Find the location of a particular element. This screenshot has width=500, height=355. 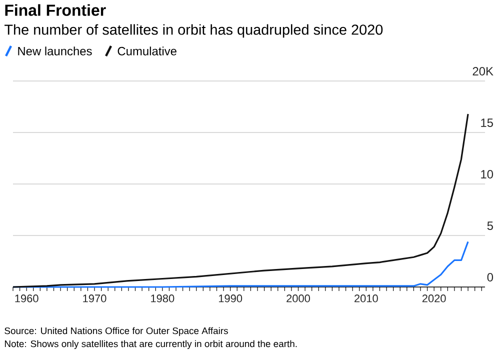

legend-label: New launches is located at coordinates (55, 51).